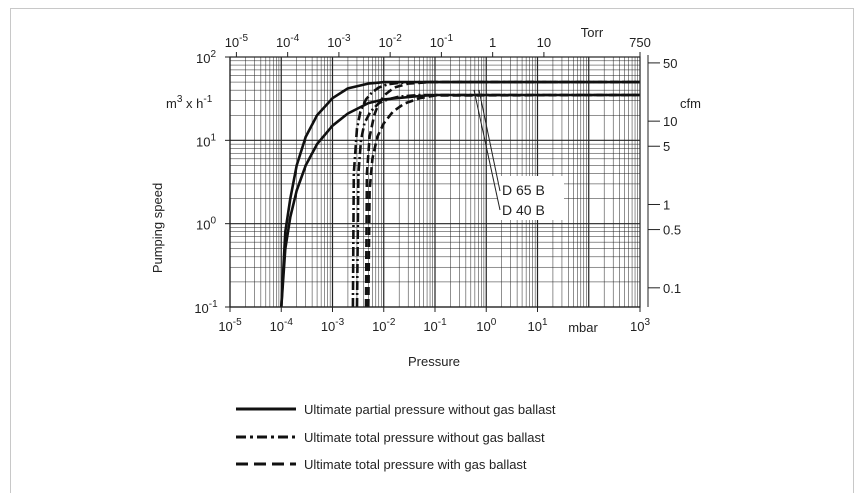 This screenshot has height=493, width=864. I want to click on bottom-tick-label-exponent: -2, so click(391, 322).